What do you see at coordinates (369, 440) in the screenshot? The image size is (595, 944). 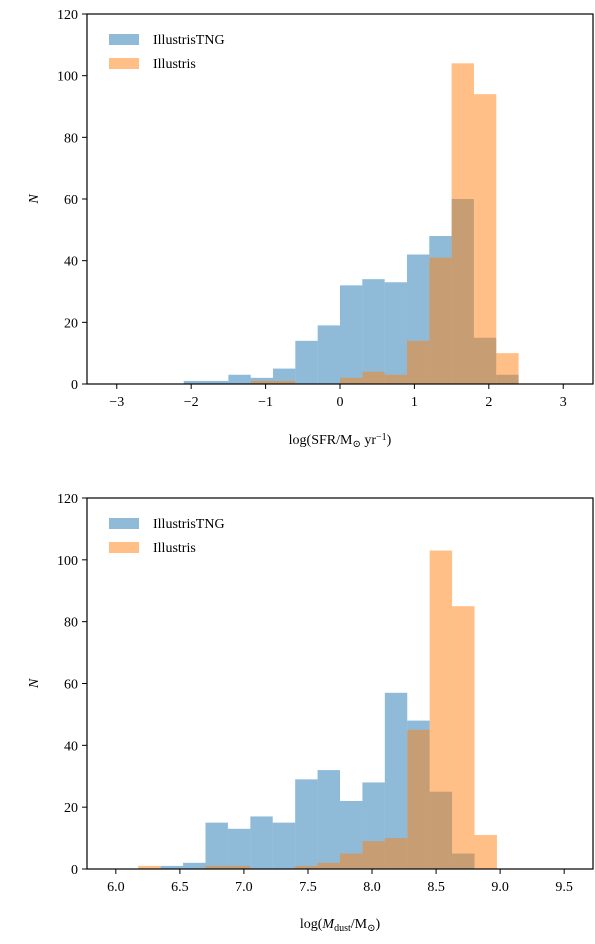 I see `x-axis-label-part: yr` at bounding box center [369, 440].